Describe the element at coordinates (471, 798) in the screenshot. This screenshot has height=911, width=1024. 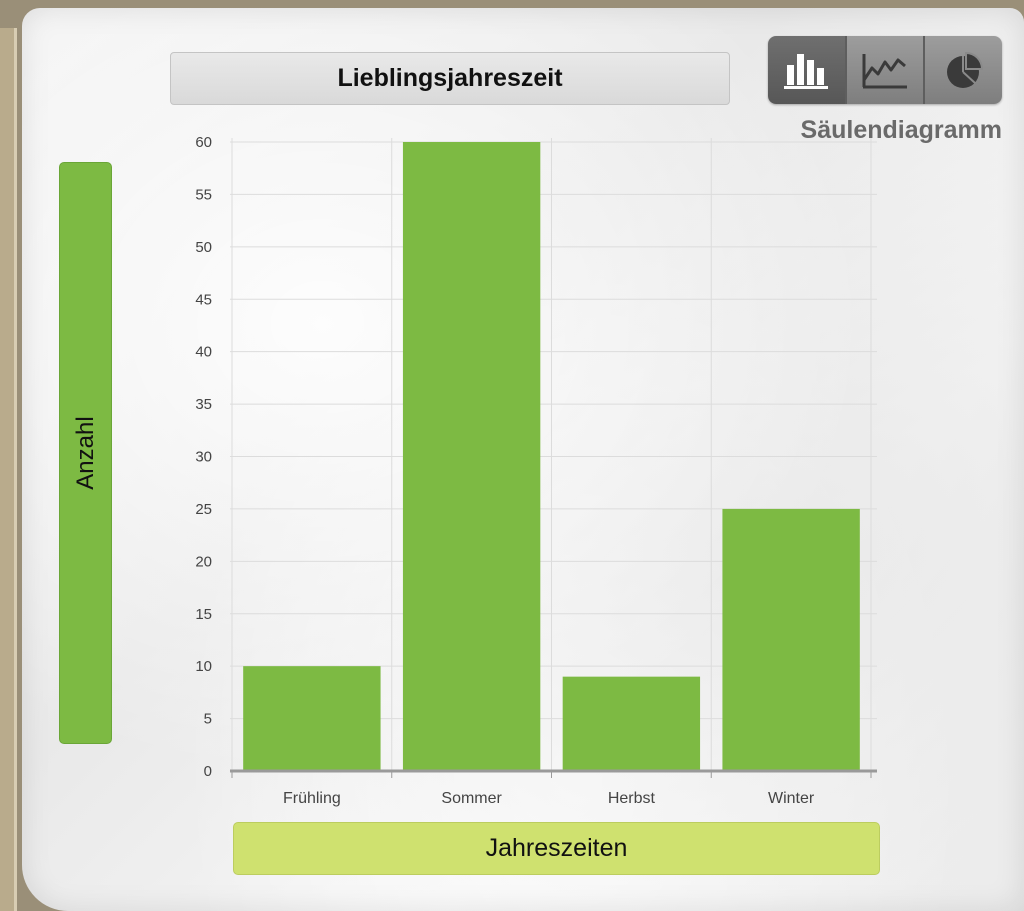
I see `x-tick-label: Sommer` at that location.